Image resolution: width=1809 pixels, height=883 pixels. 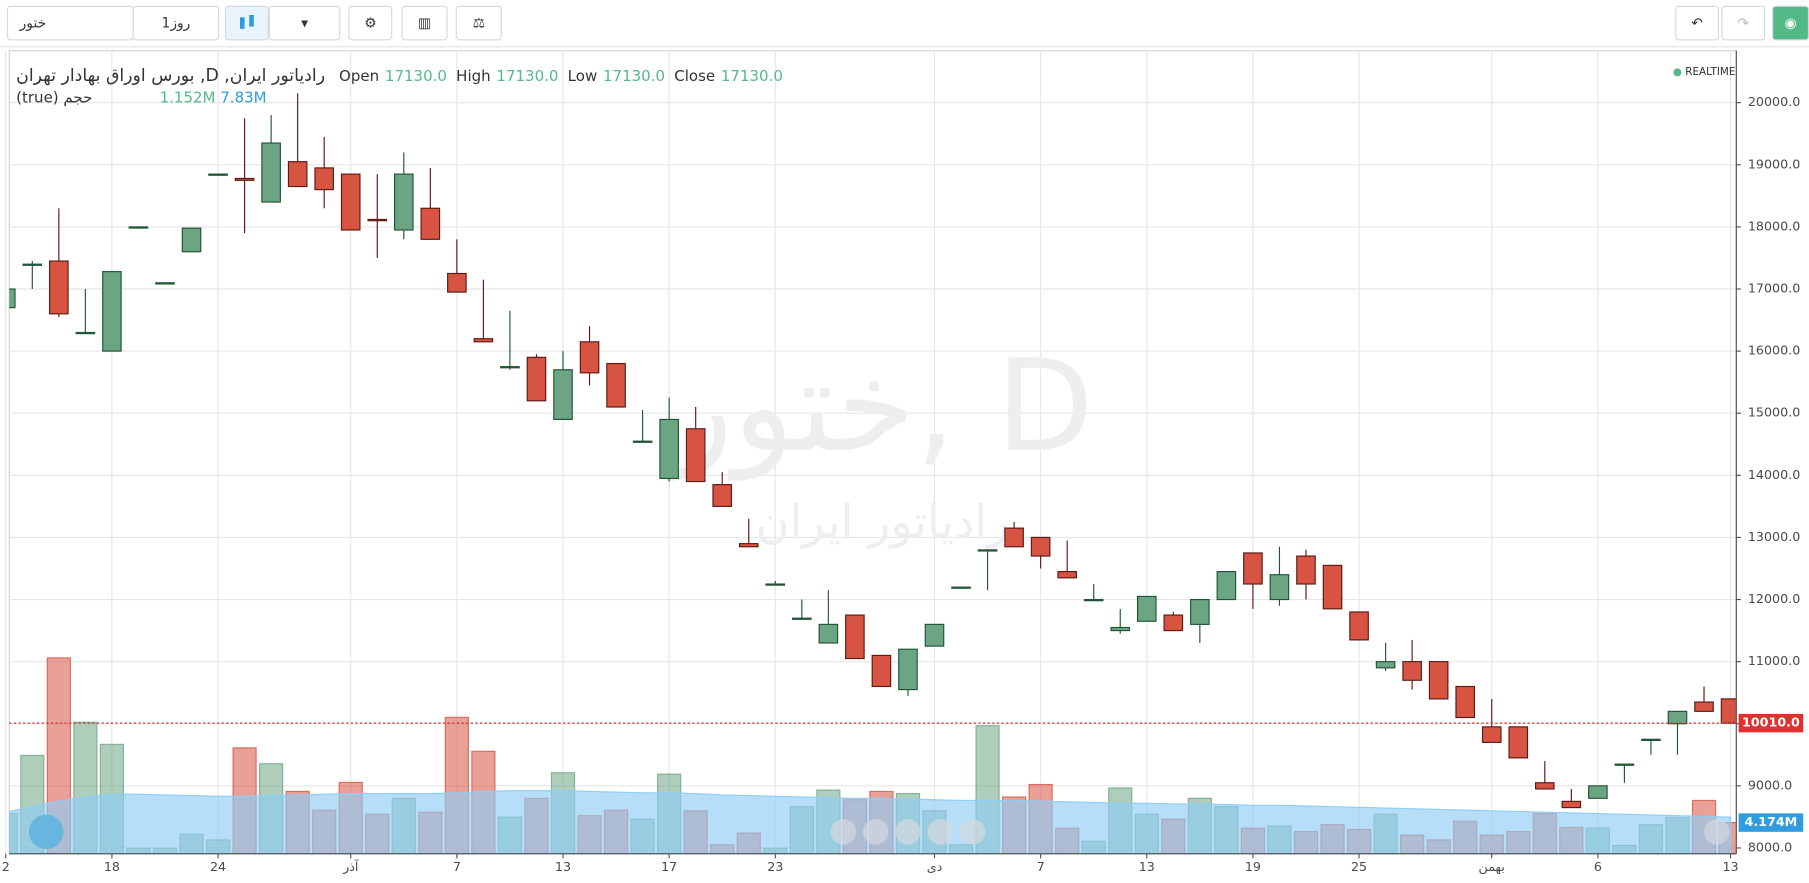 What do you see at coordinates (457, 866) in the screenshot?
I see `x-tick-label: 7` at bounding box center [457, 866].